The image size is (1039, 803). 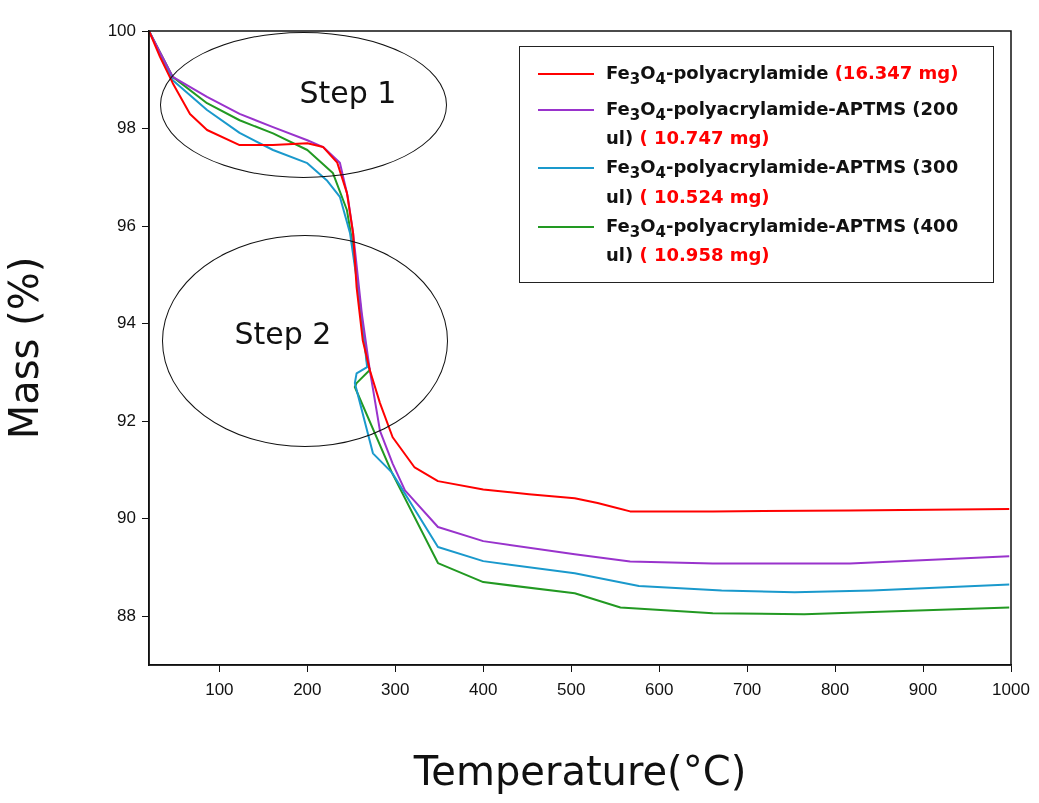 What do you see at coordinates (782, 75) in the screenshot?
I see `legend-label: Fe$_{3}$O$_{4}$-polyacrylamide (16.347 mg)` at bounding box center [782, 75].